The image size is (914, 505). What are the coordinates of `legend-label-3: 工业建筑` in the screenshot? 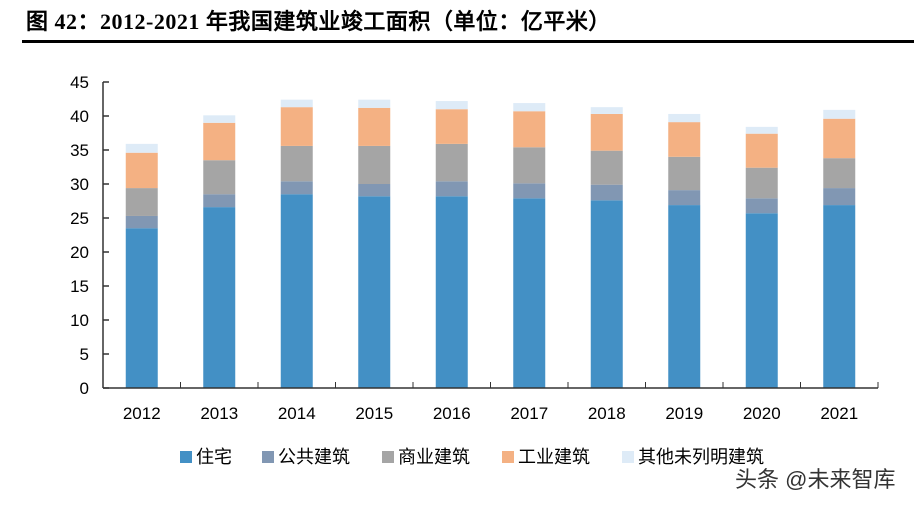 It's located at (554, 457).